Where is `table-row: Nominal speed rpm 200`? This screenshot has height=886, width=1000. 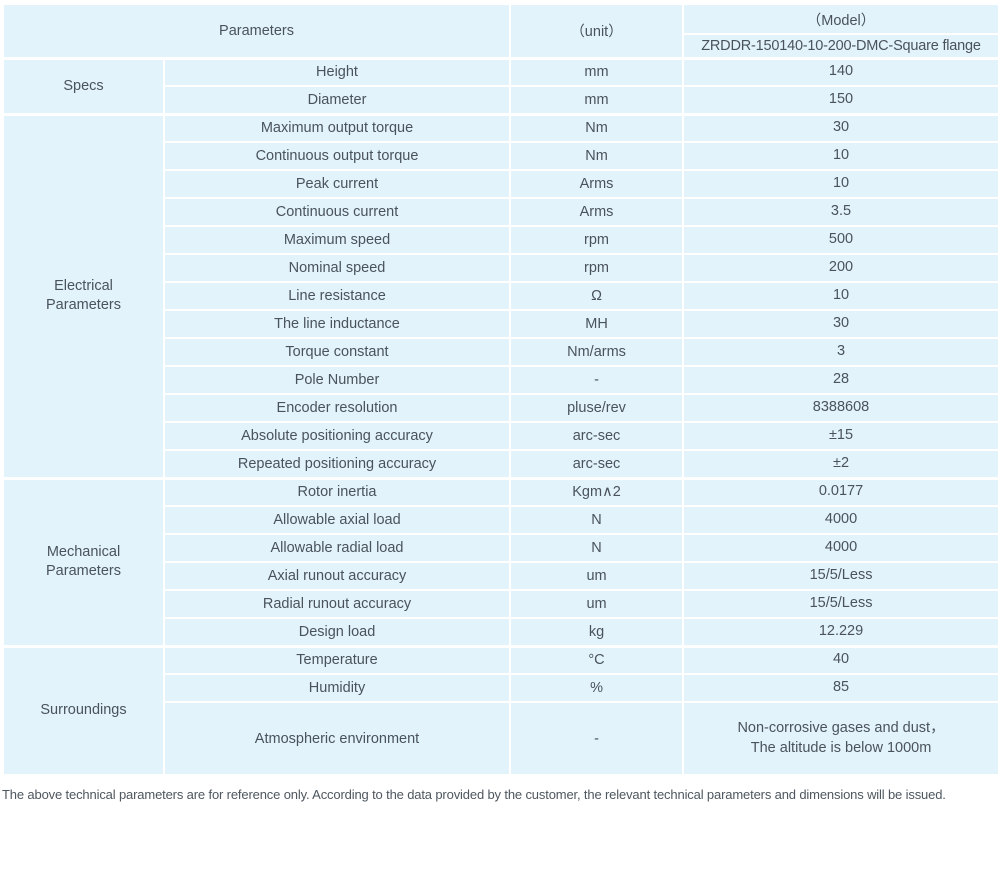 table-row: Nominal speed rpm 200 is located at coordinates (501, 268).